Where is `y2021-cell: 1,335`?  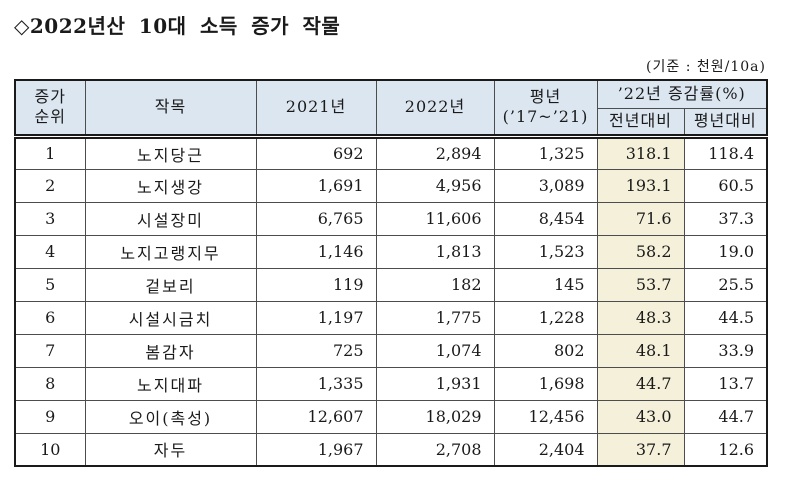 y2021-cell: 1,335 is located at coordinates (316, 383).